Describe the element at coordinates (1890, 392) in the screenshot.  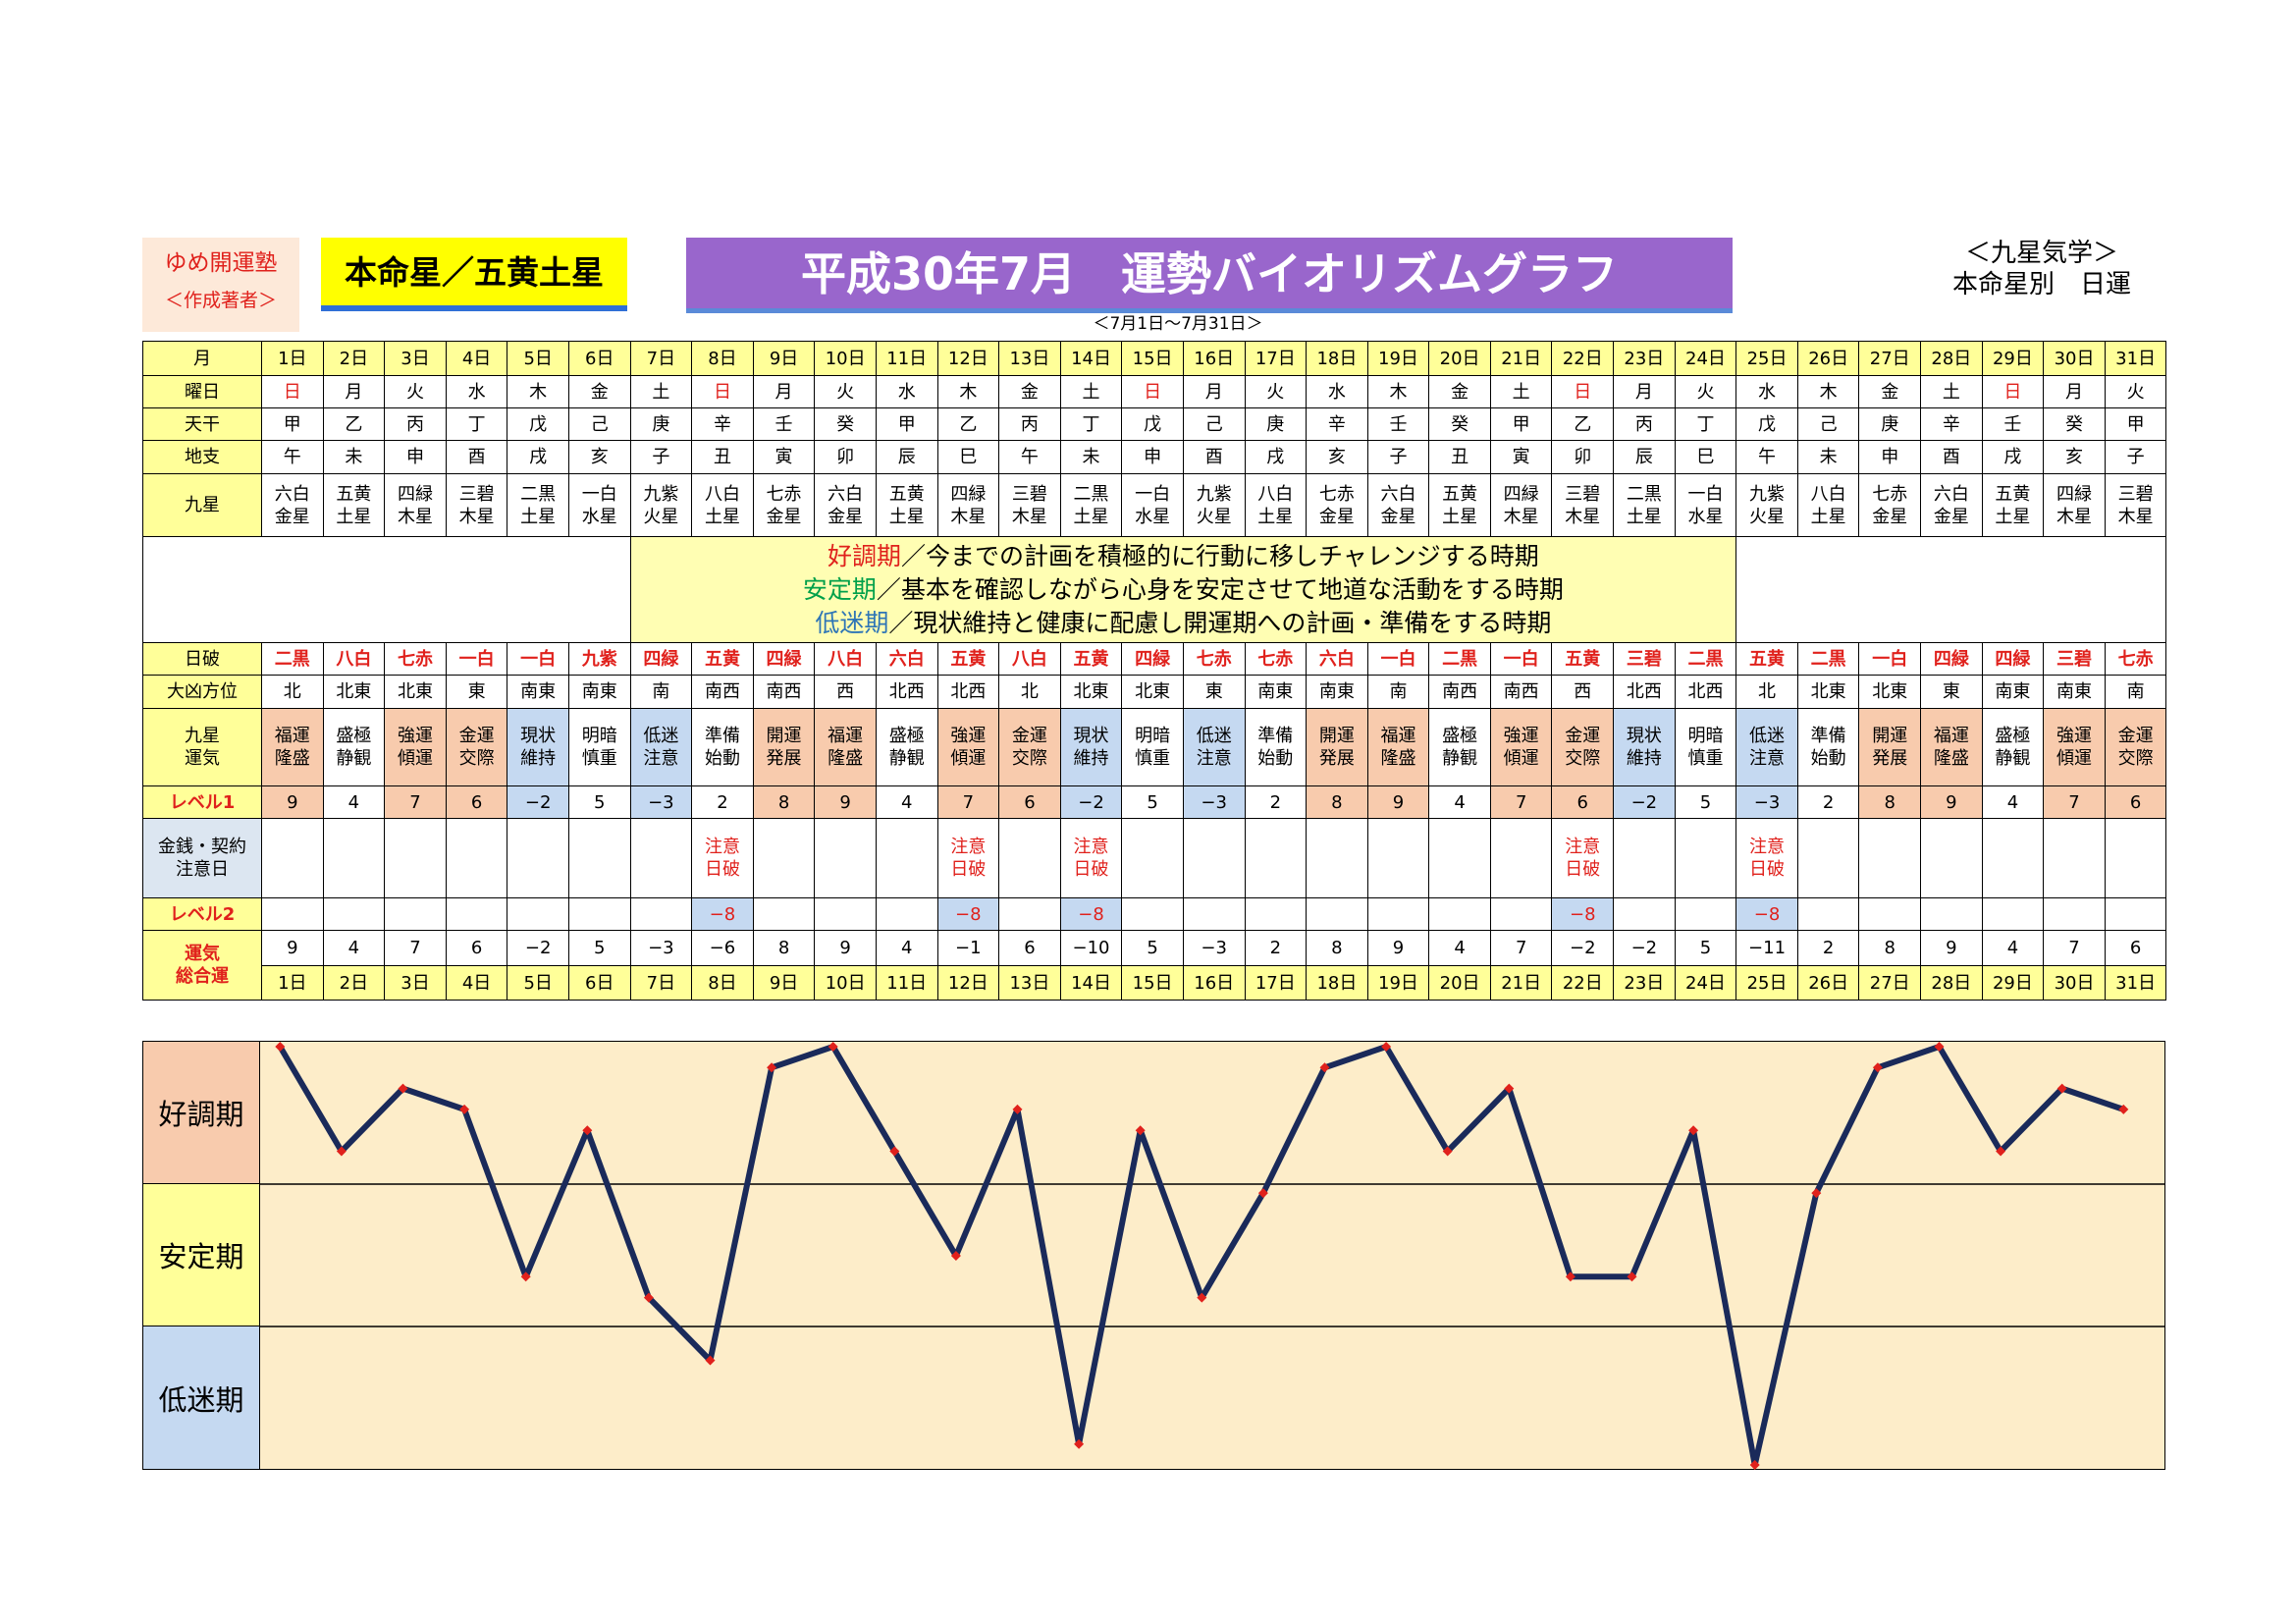
I see `cell-text: 金` at that location.